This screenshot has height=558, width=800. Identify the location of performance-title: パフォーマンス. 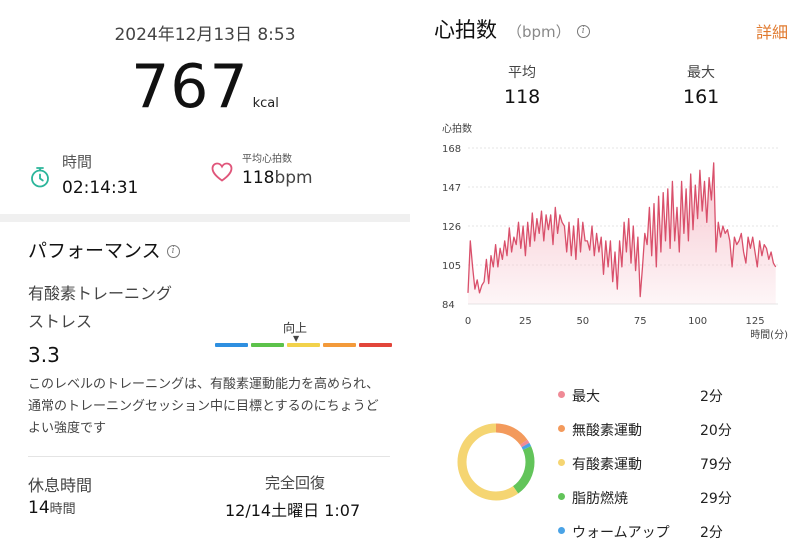
(94, 251).